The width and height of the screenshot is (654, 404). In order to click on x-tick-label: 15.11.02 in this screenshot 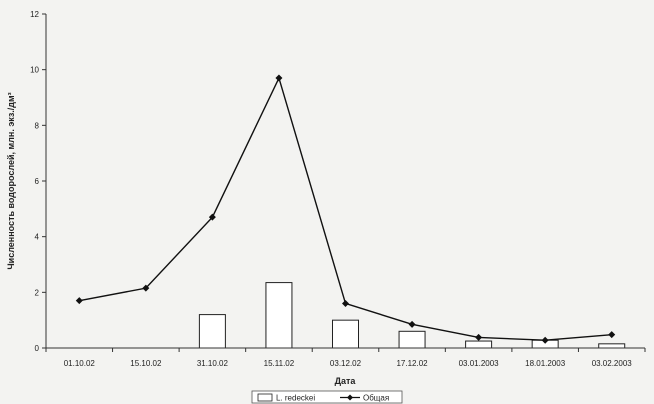, I will do `click(279, 363)`.